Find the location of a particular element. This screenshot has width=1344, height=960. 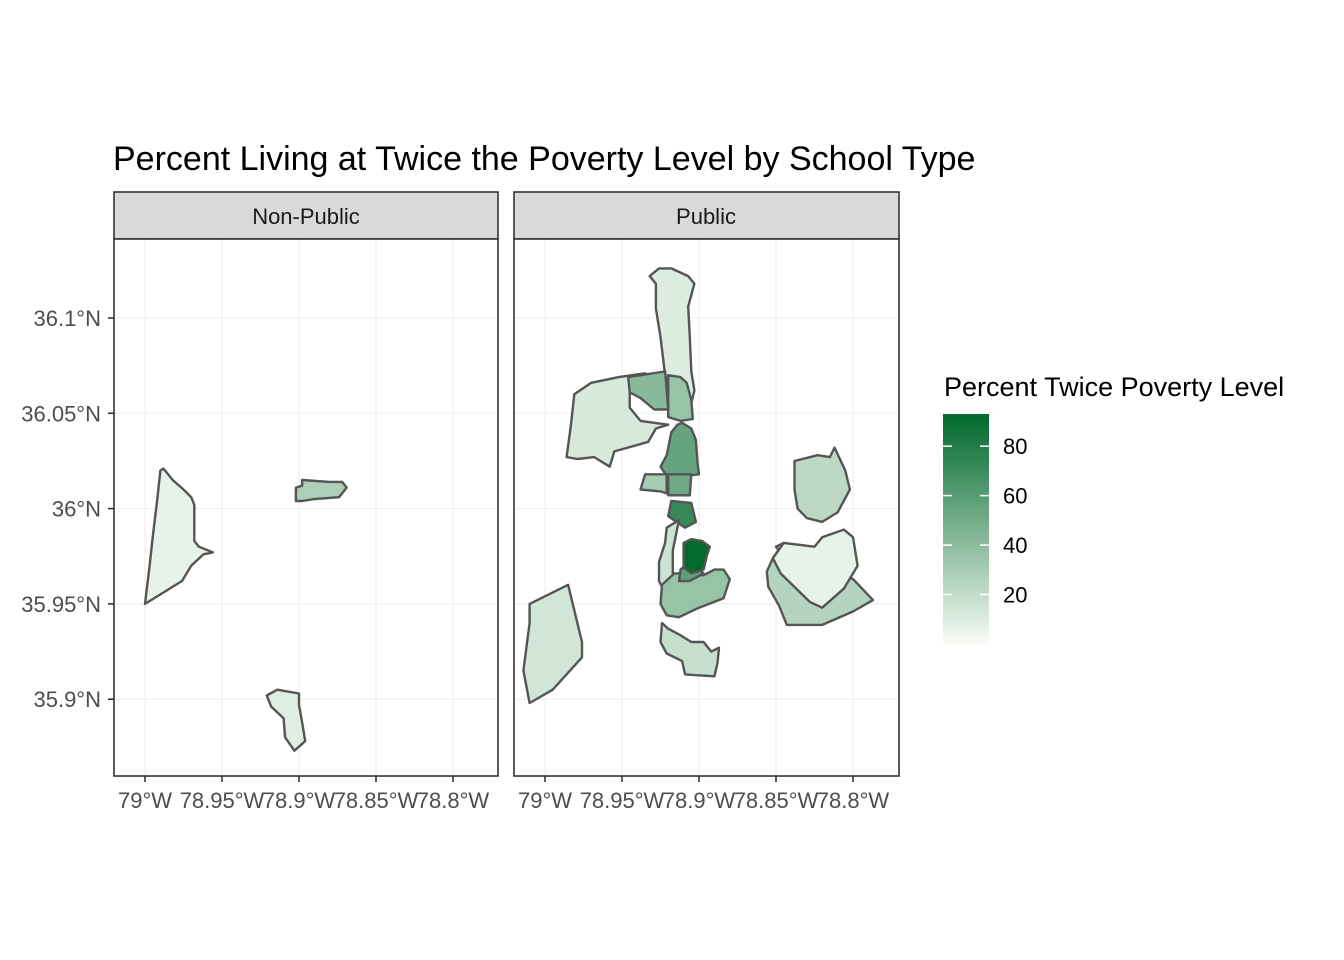

y-tick-label-0: 36.1°N is located at coordinates (67, 318).